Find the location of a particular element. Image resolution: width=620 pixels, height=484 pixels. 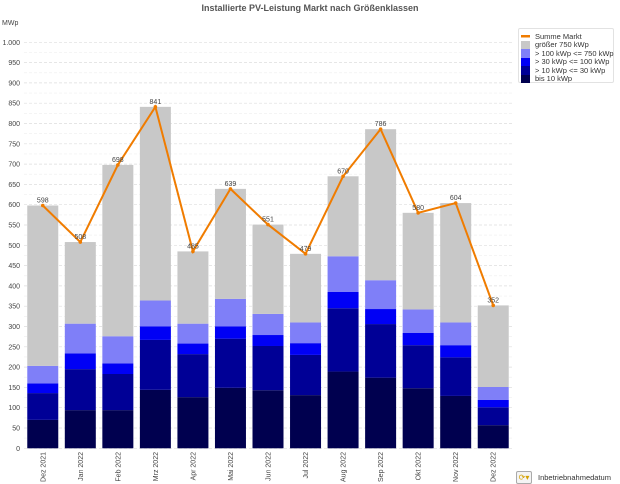

y-tick-label: 0 is located at coordinates (18, 449).